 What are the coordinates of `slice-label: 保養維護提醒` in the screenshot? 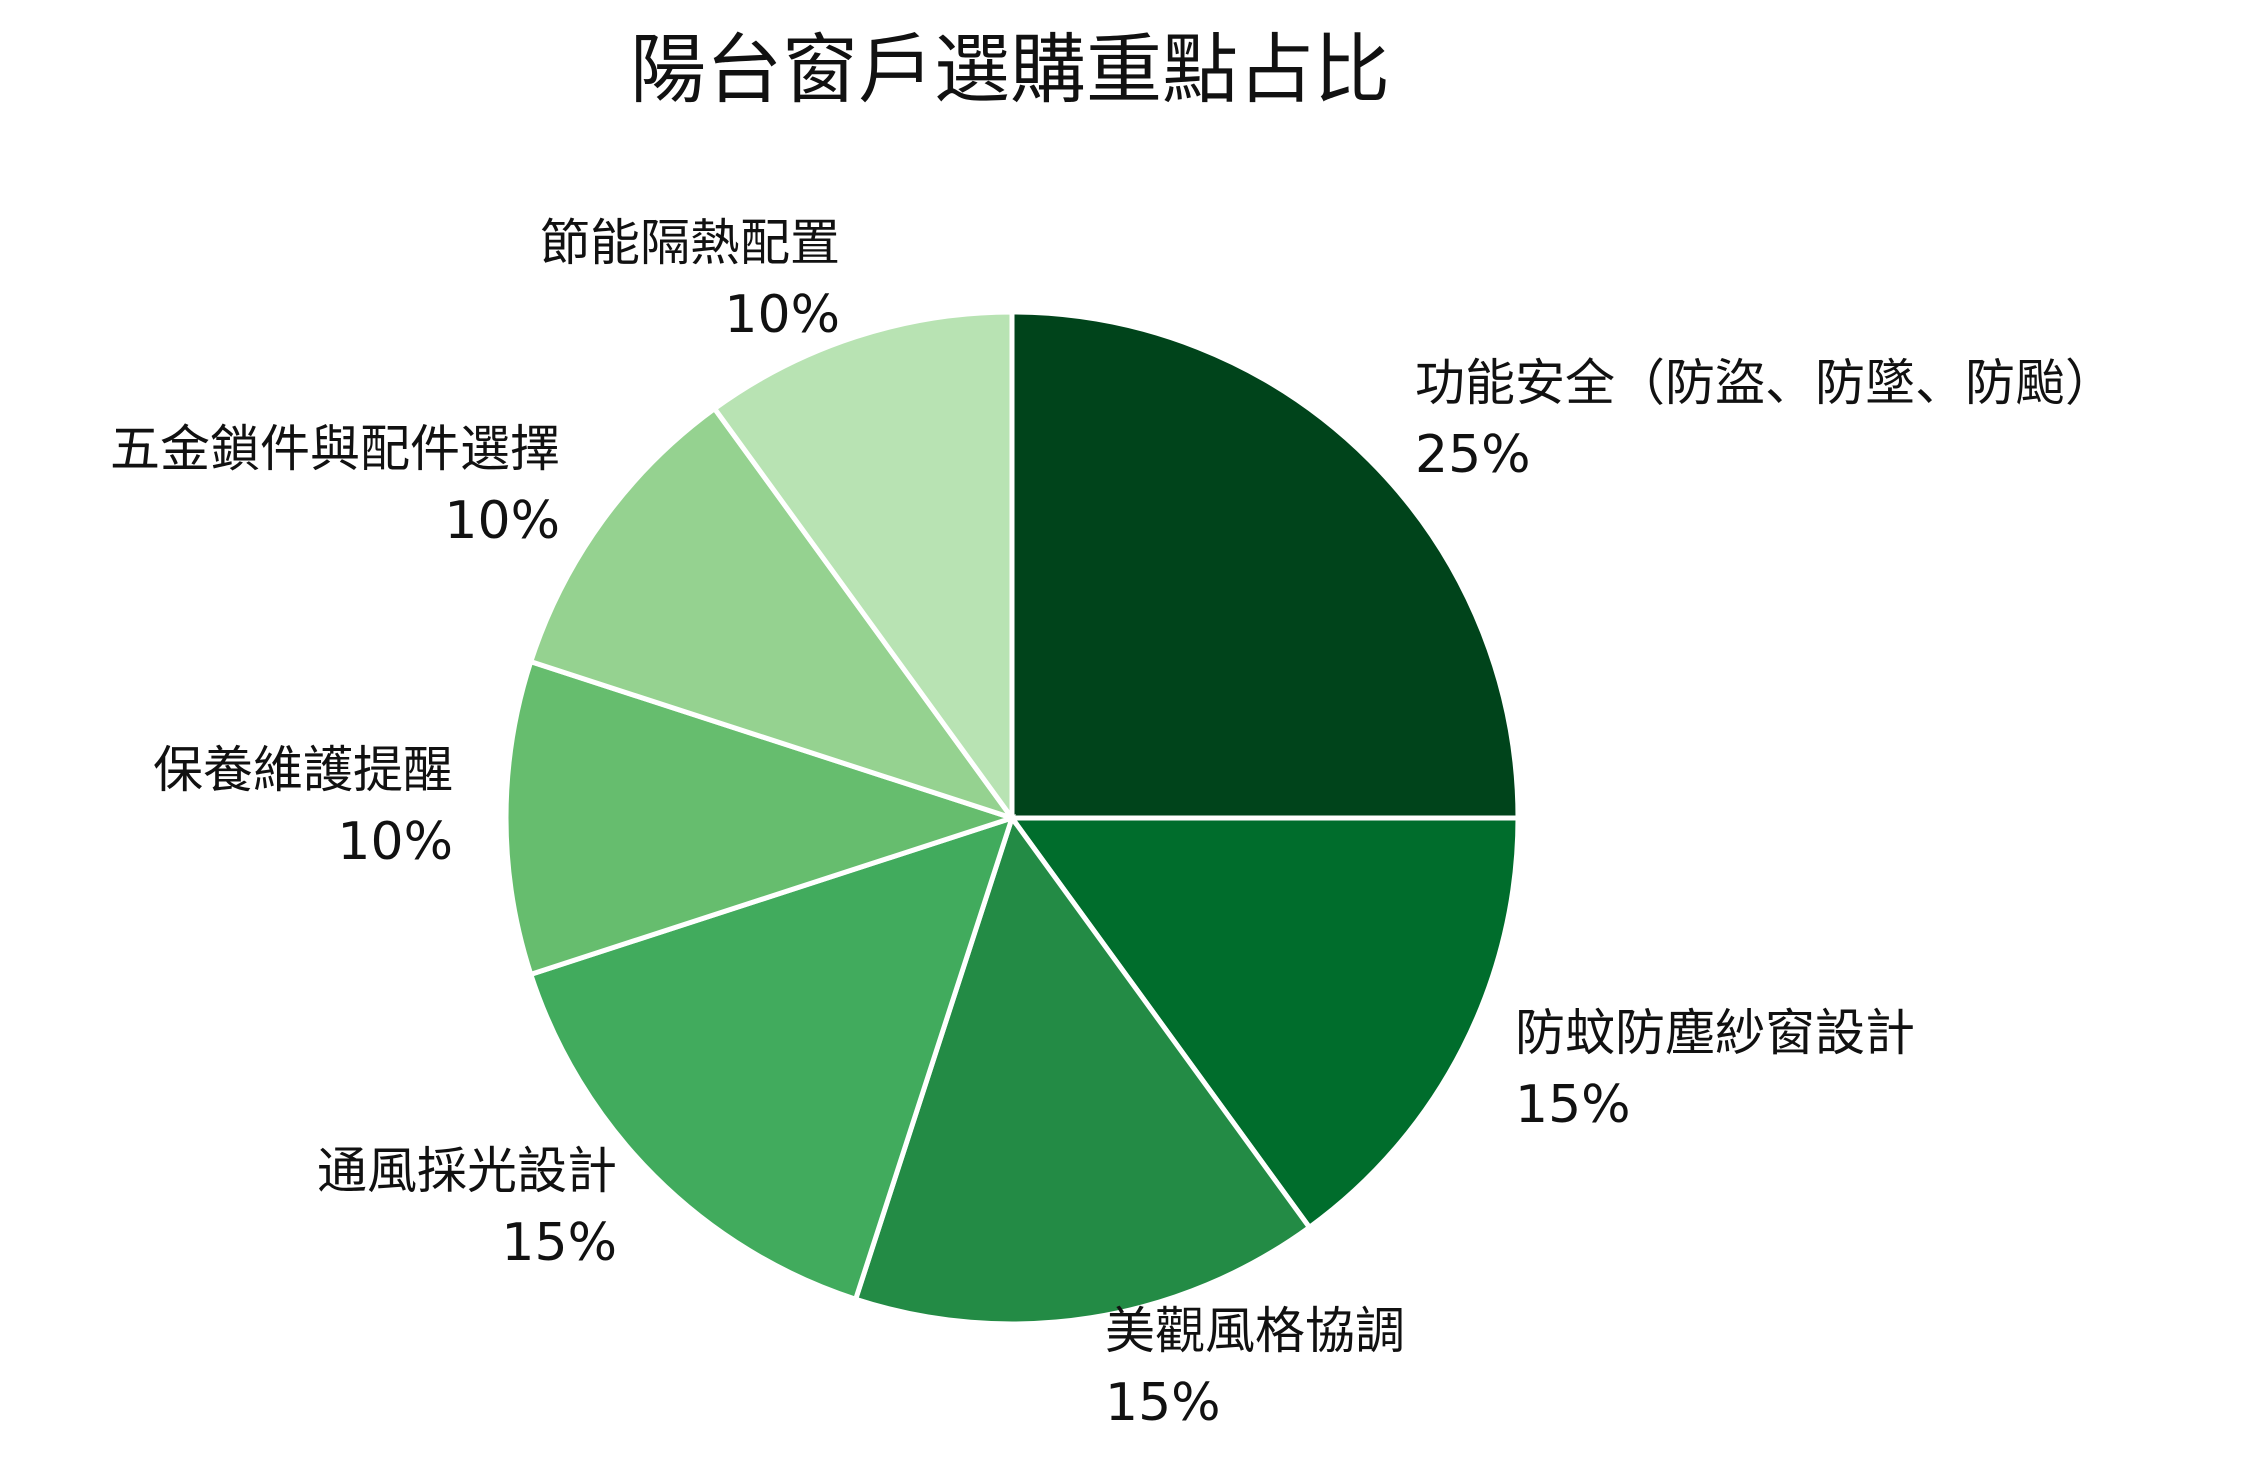 It's located at (303, 770).